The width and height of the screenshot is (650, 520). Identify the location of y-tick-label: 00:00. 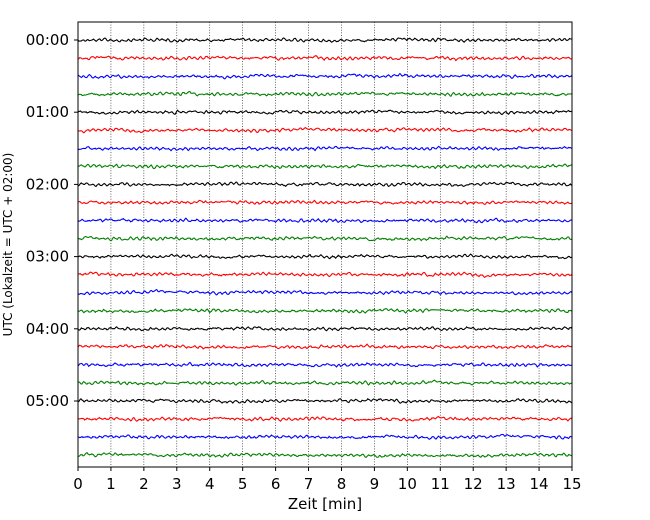
(47, 40).